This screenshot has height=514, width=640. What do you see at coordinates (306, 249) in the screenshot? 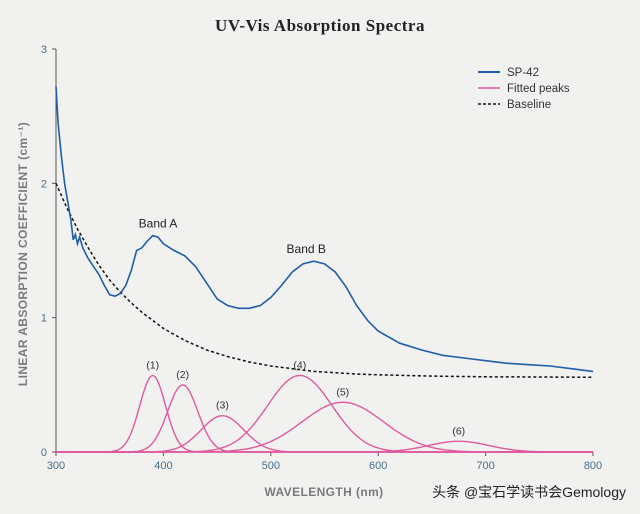
I see `band-annotation-2: Band B` at bounding box center [306, 249].